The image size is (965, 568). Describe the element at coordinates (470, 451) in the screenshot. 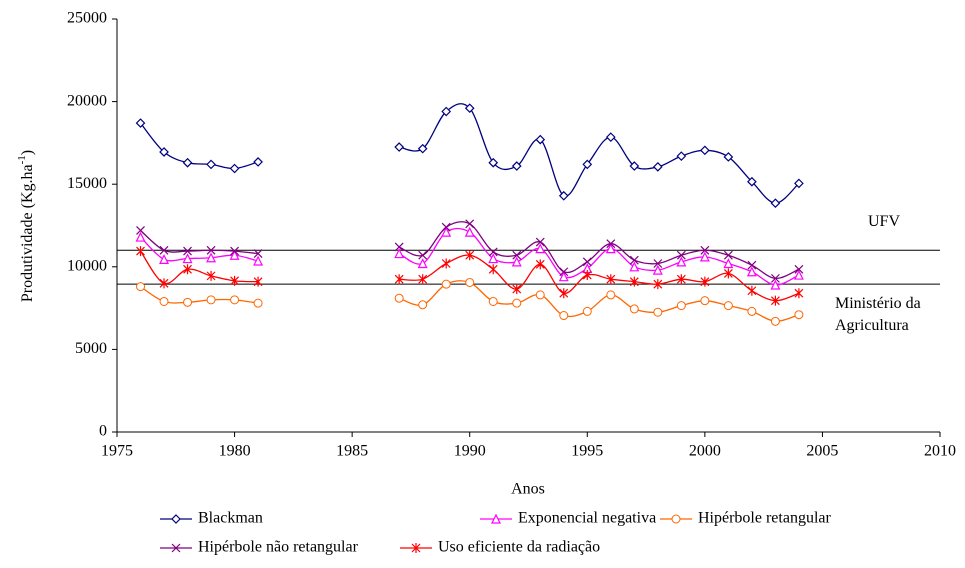

I see `x-tick-label: 1990` at that location.